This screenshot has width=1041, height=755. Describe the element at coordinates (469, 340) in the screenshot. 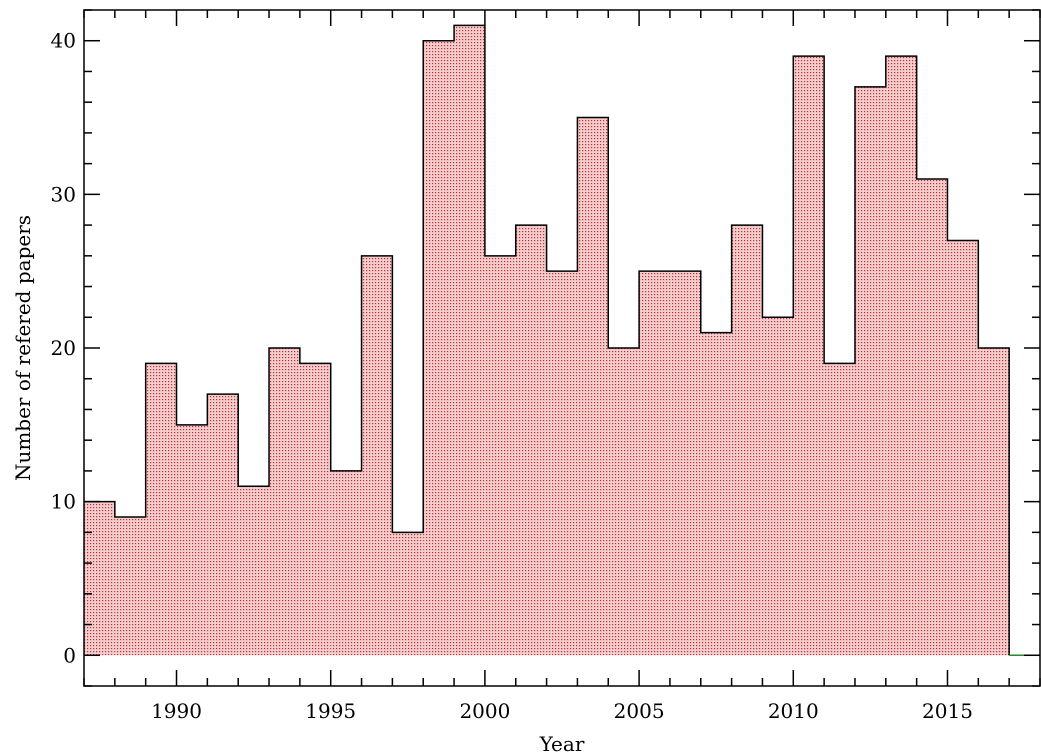

I see `bar-1999` at that location.